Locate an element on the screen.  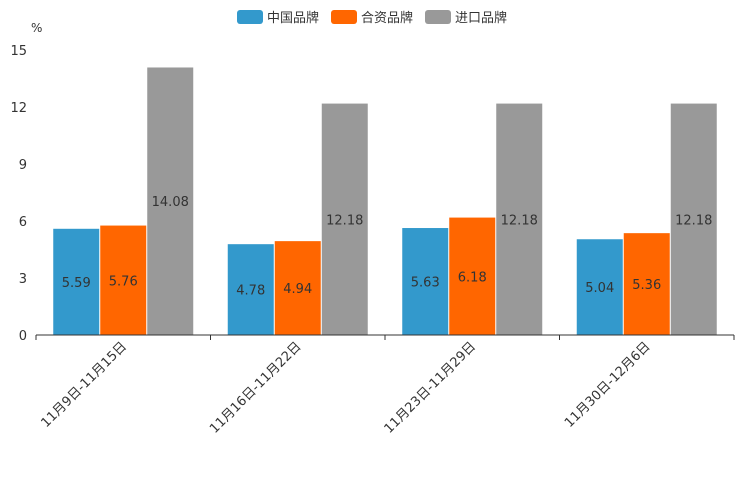
data-label: 4.94 is located at coordinates (297, 289).